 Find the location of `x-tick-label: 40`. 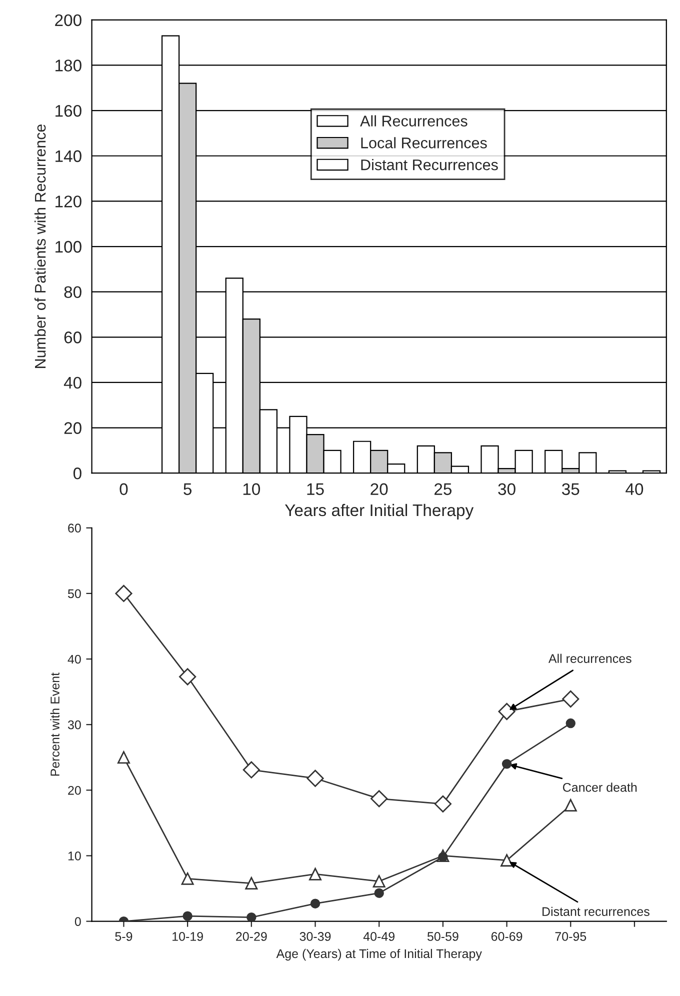

x-tick-label: 40 is located at coordinates (635, 489).